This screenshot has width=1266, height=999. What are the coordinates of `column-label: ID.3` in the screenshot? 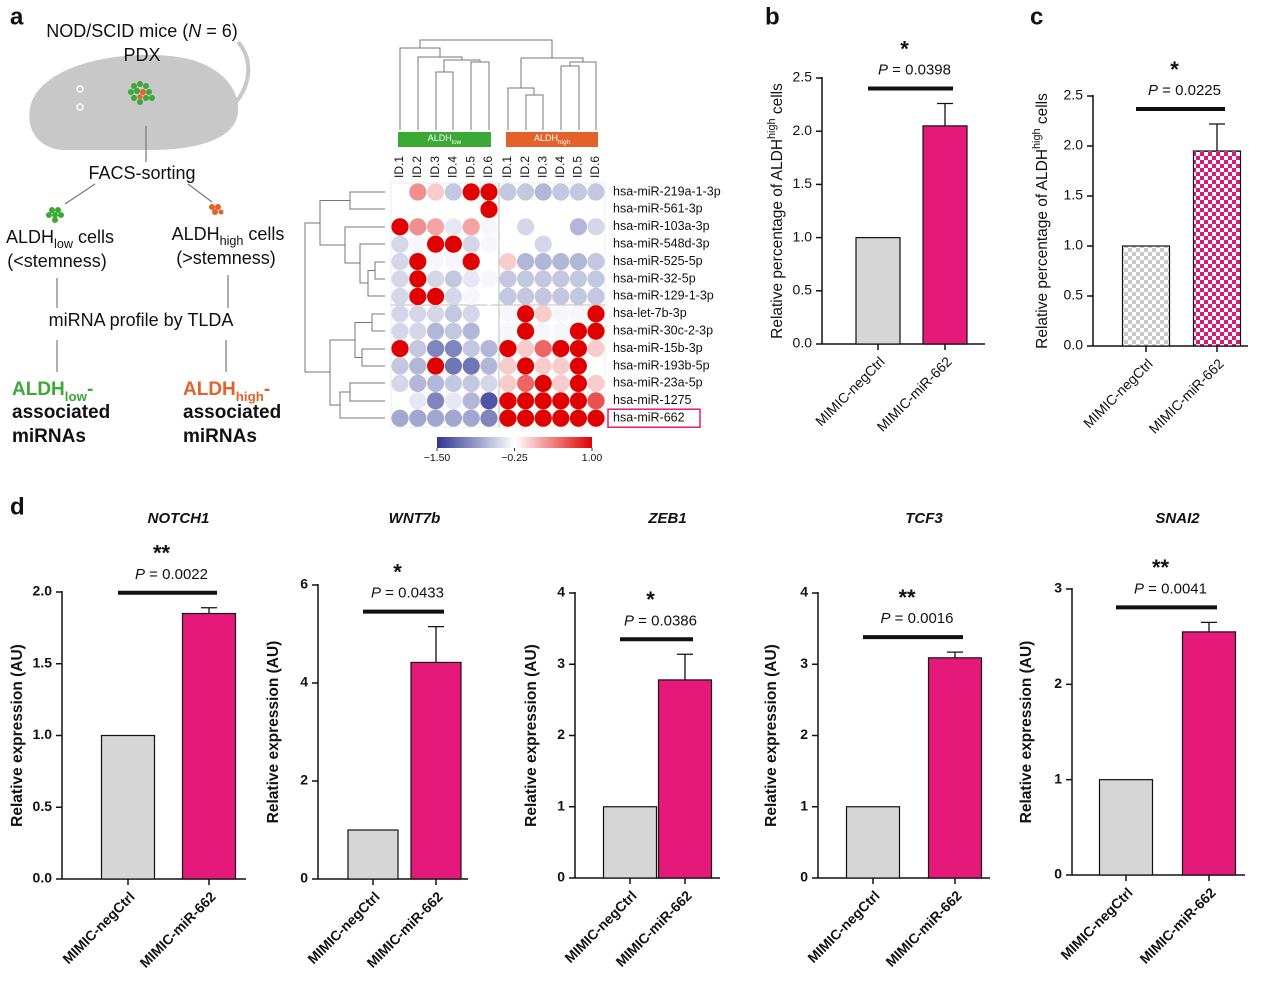 It's located at (435, 167).